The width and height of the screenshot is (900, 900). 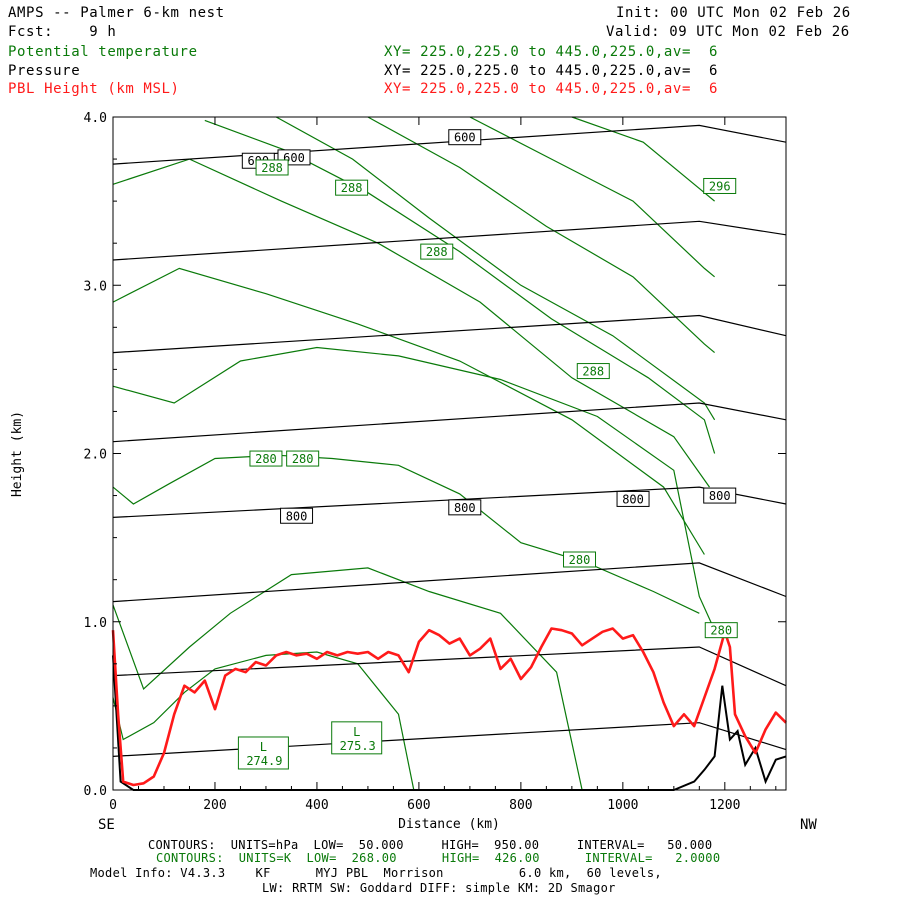 I want to click on nw-end-label: NW, so click(x=808, y=825).